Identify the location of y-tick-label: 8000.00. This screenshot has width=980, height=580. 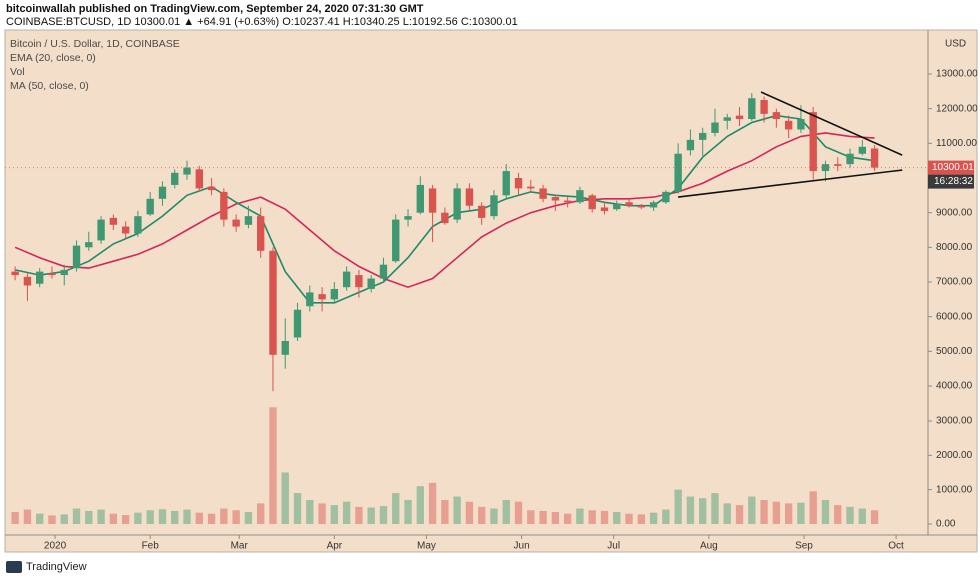
(954, 247).